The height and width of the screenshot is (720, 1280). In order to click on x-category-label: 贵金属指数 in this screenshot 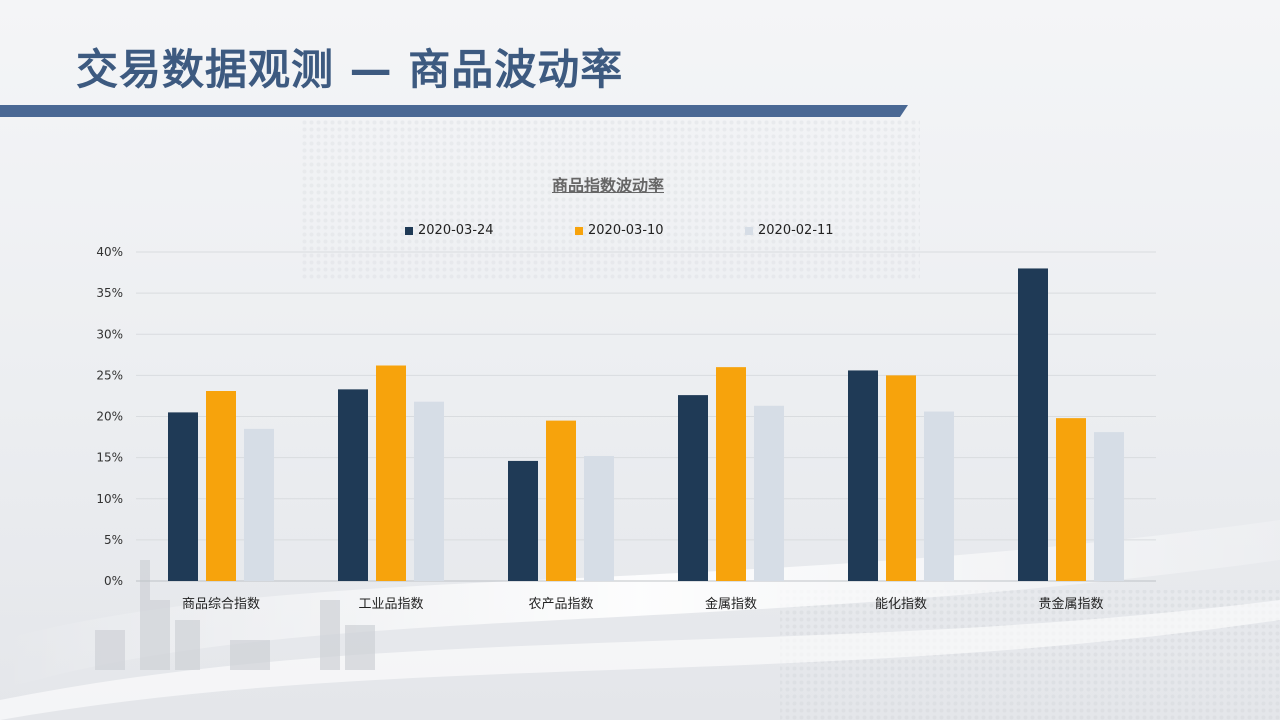, I will do `click(1070, 604)`.